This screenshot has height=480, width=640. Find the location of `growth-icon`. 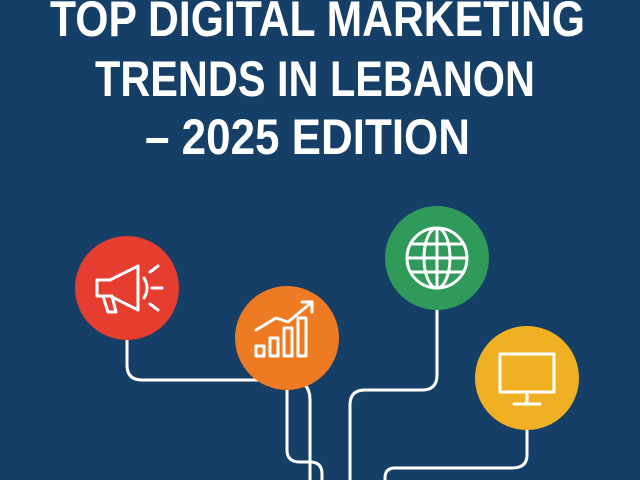

growth-icon is located at coordinates (284, 329).